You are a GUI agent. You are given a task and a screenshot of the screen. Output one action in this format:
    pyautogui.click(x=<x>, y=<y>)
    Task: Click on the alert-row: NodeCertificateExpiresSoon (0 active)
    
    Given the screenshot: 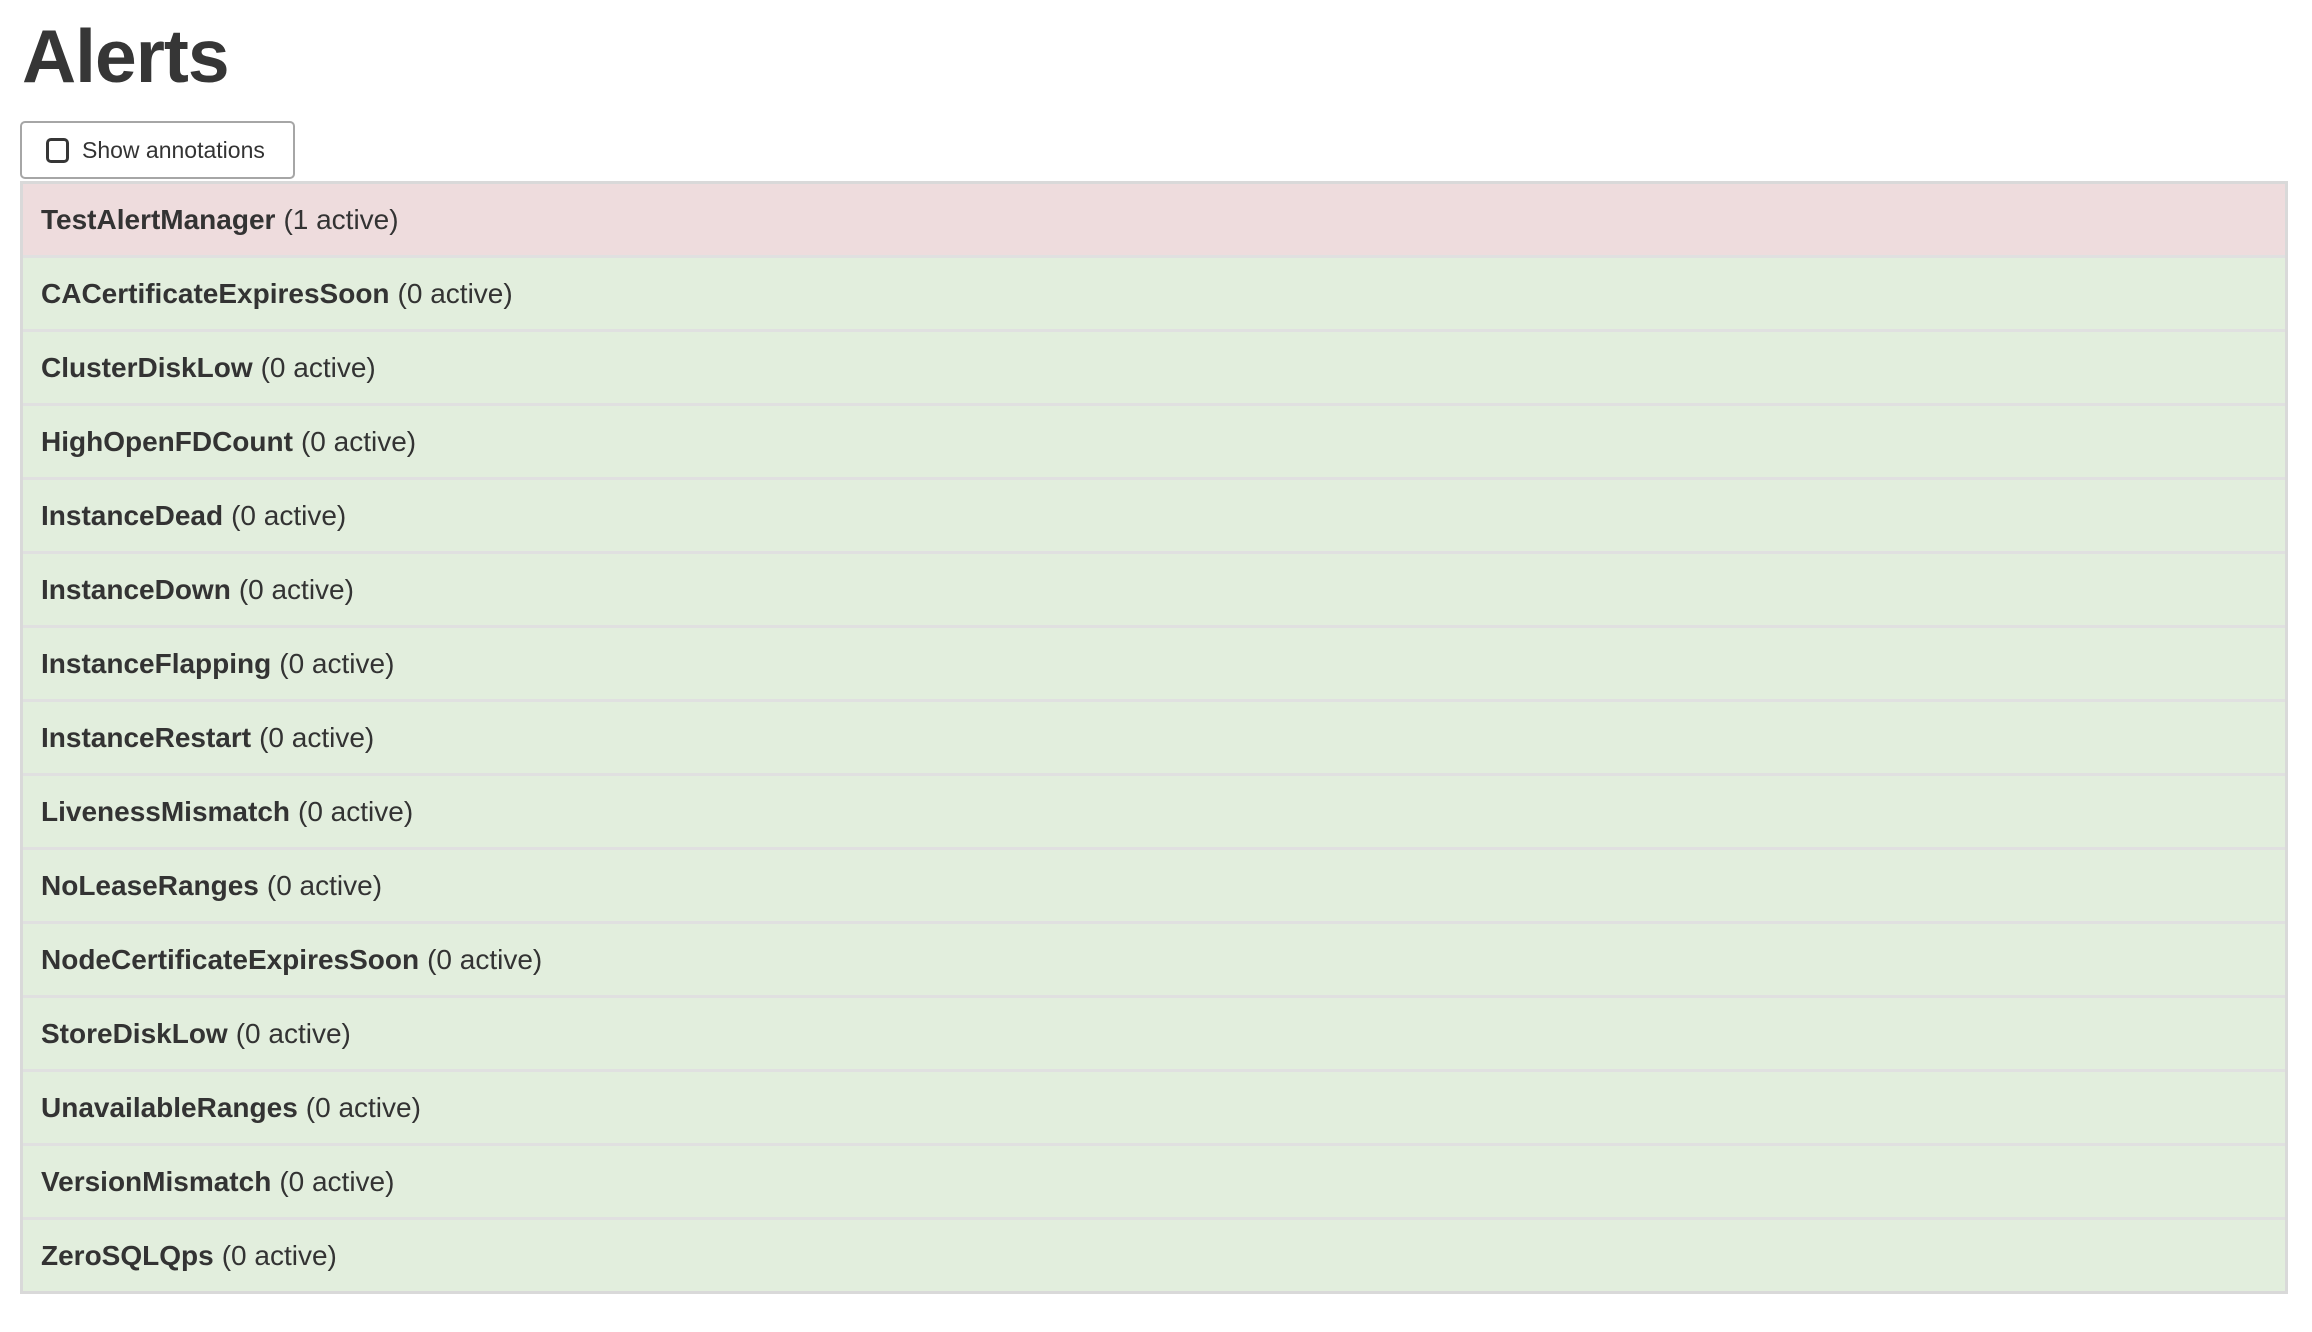 What is the action you would take?
    pyautogui.click(x=1154, y=961)
    